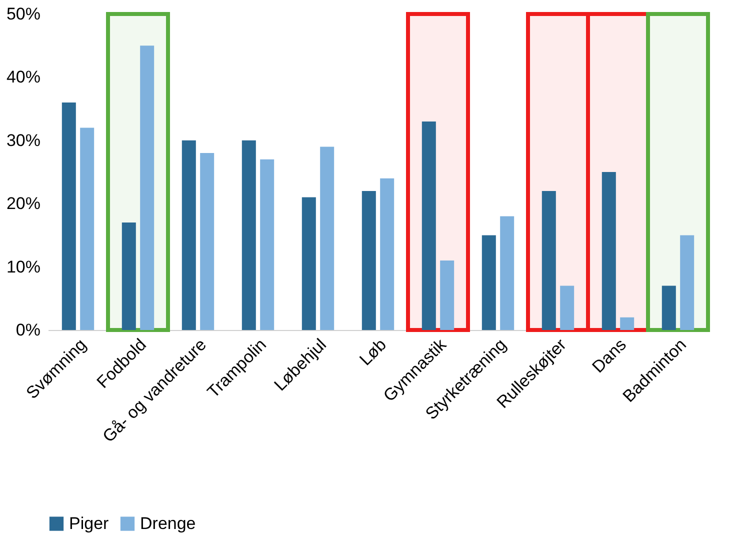 This screenshot has height=549, width=754. Describe the element at coordinates (23, 77) in the screenshot. I see `y-tick-label: 40%` at that location.